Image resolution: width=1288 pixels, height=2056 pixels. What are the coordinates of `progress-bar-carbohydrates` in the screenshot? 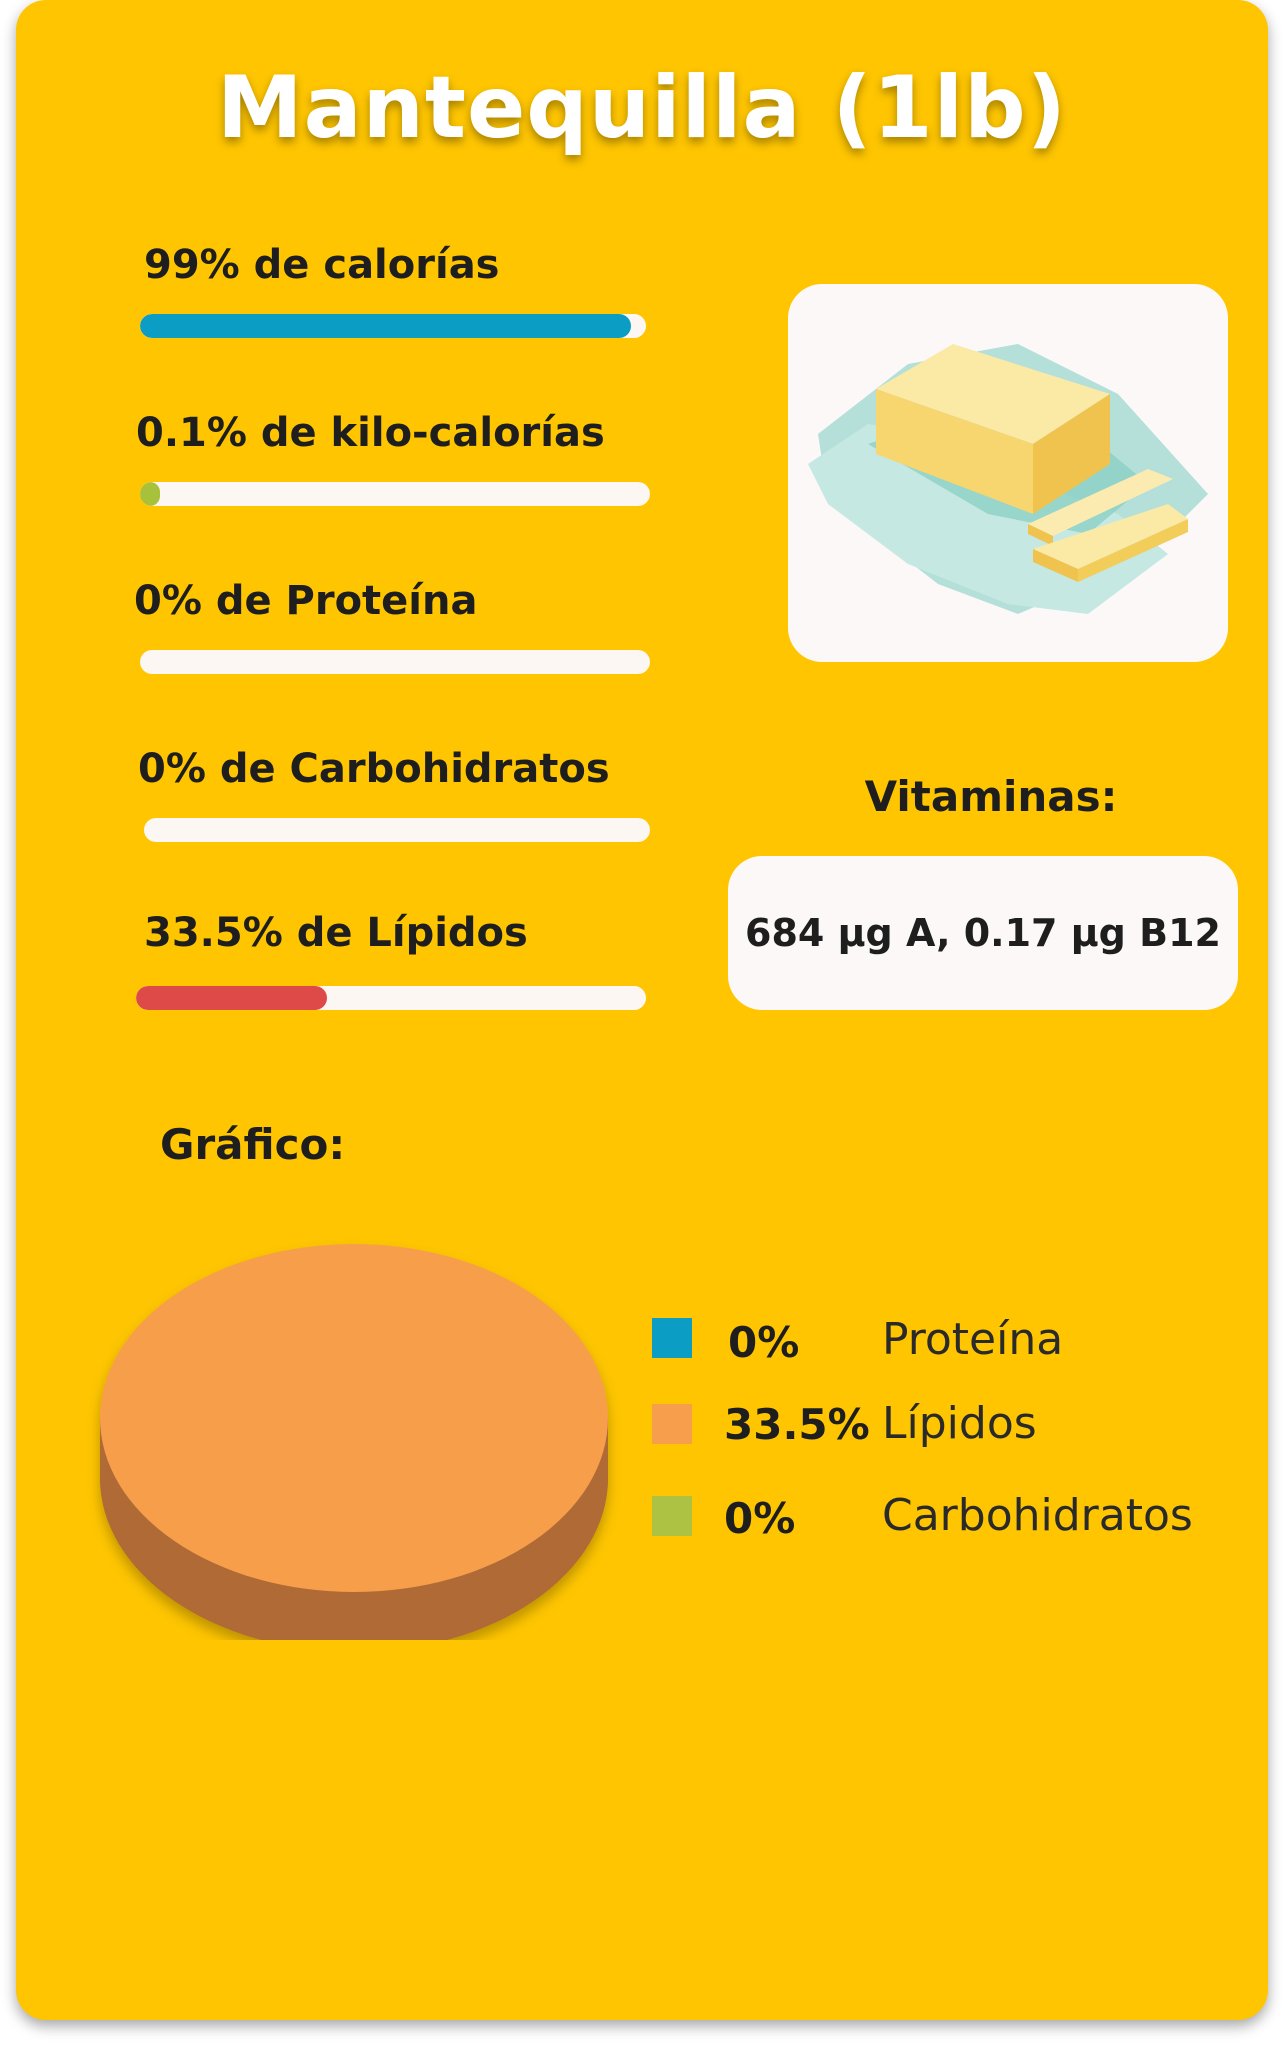 It's located at (397, 830).